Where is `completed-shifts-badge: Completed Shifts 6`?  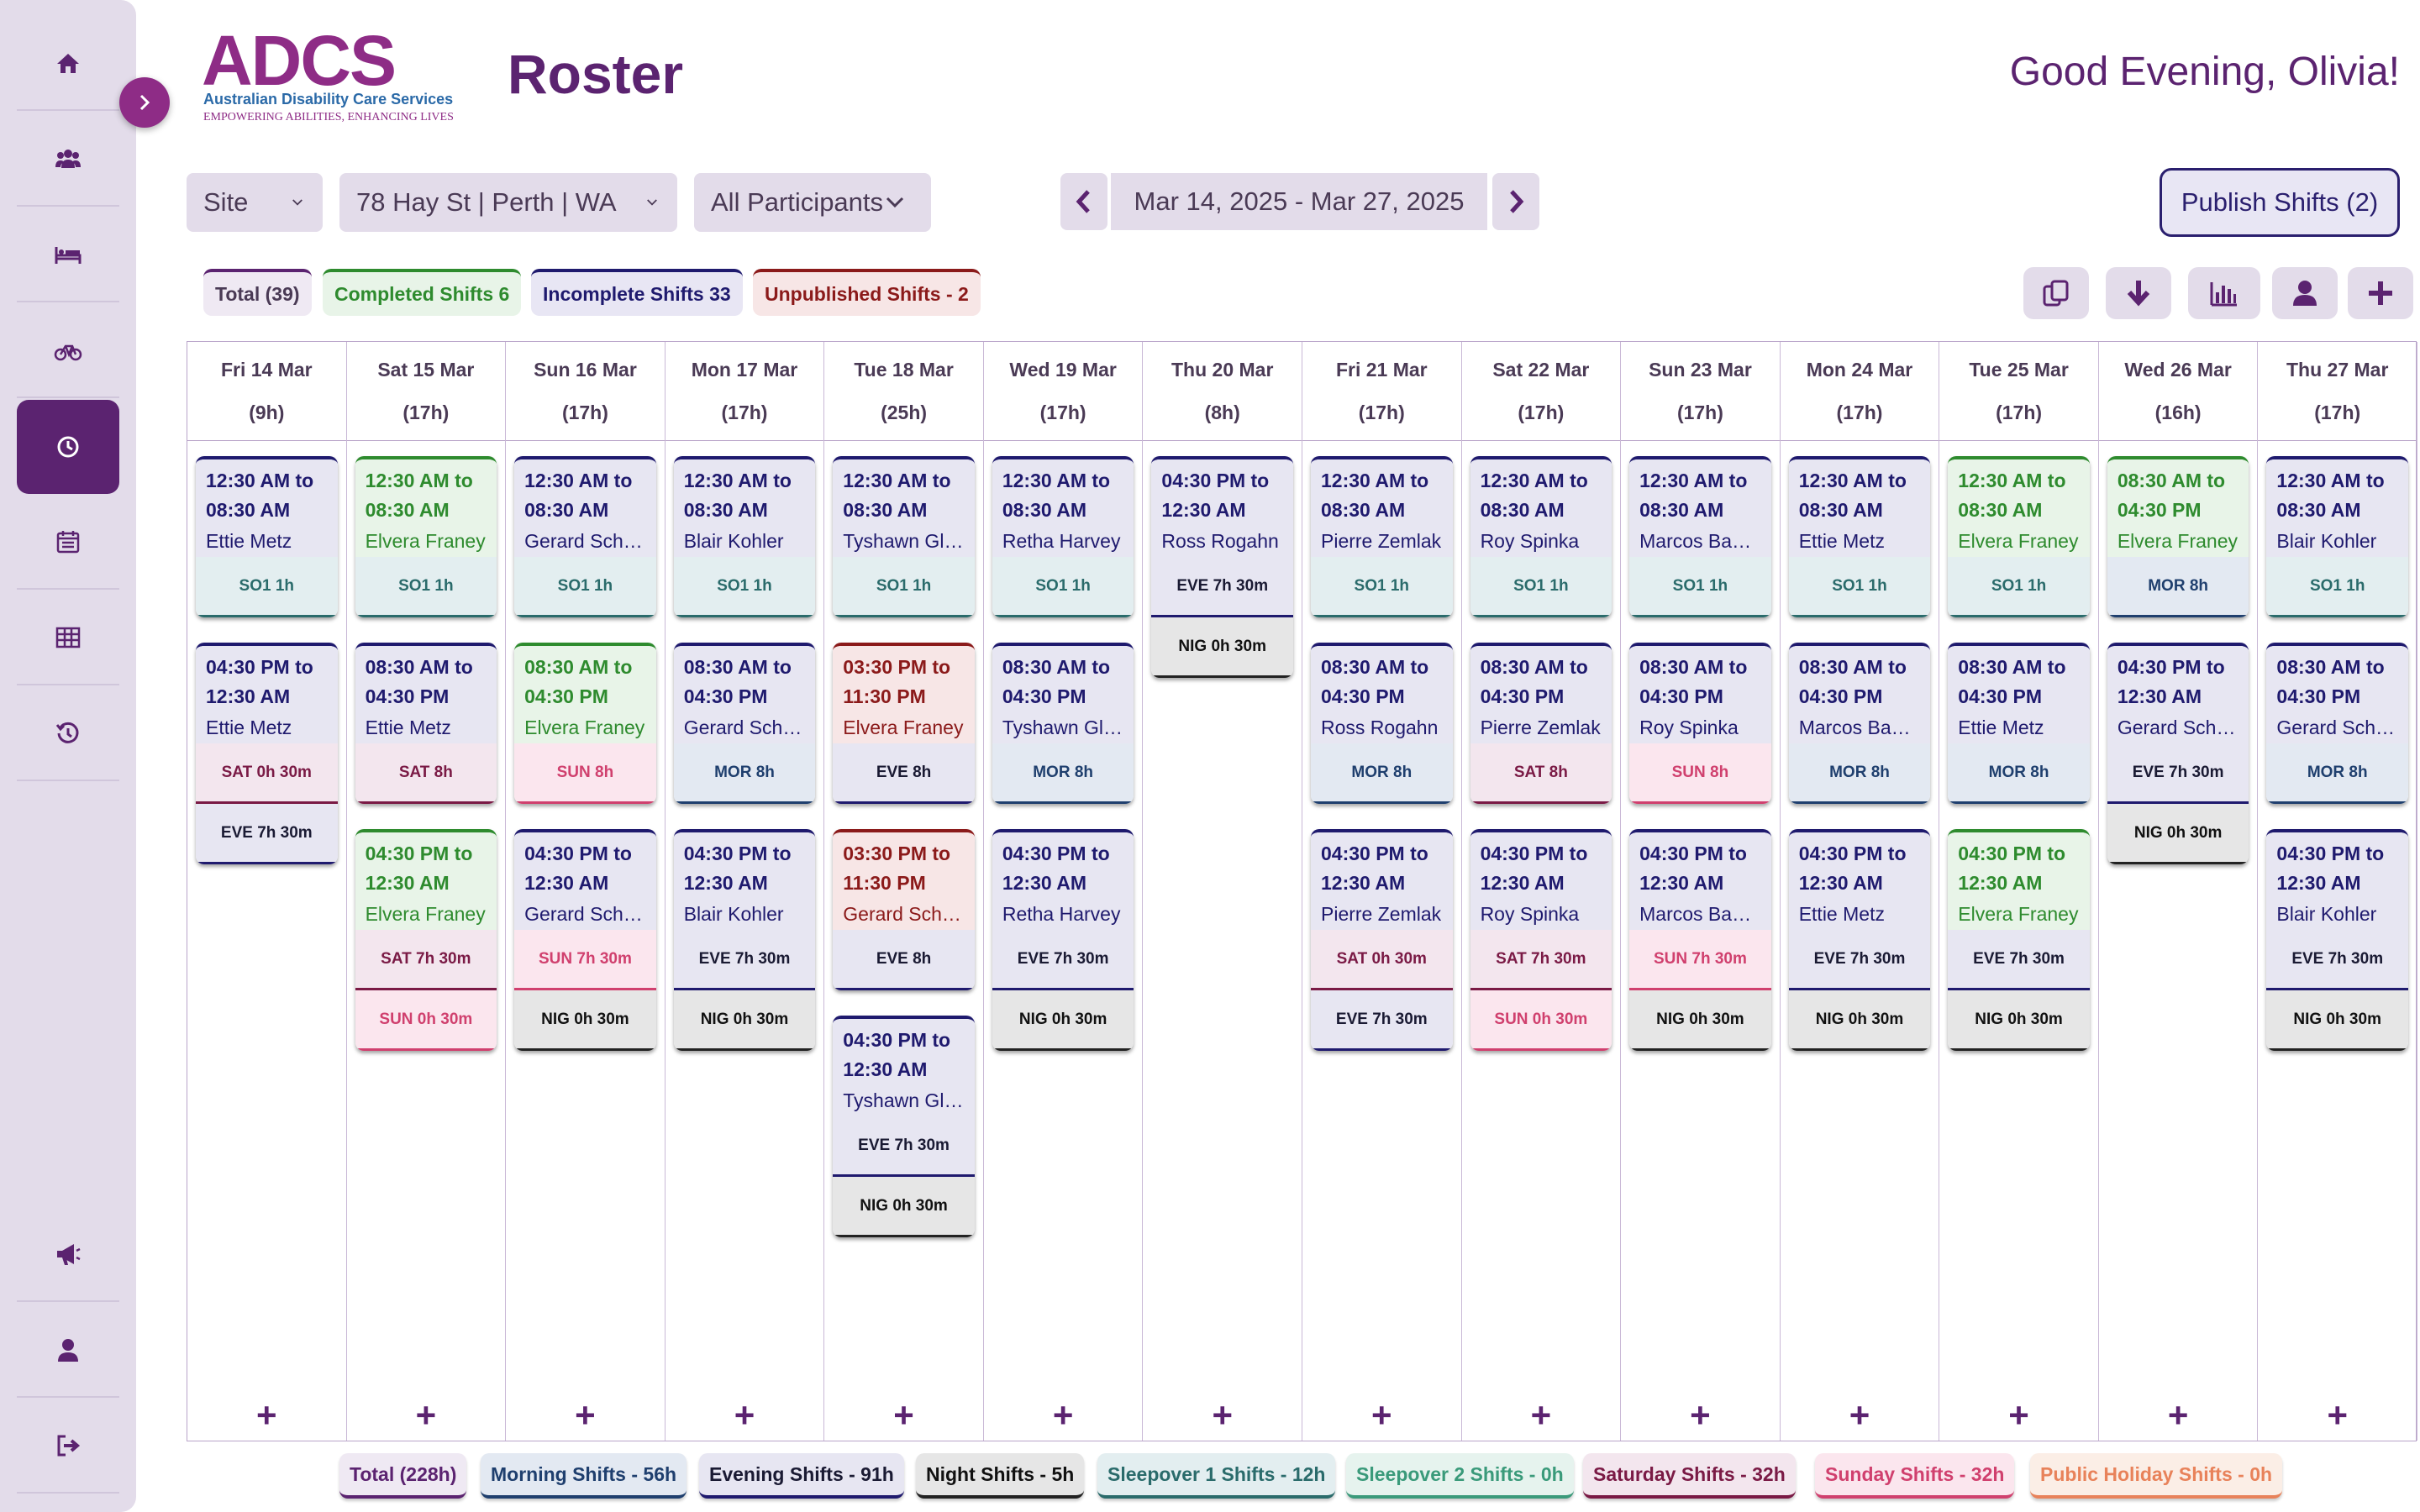 completed-shifts-badge: Completed Shifts 6 is located at coordinates (422, 292).